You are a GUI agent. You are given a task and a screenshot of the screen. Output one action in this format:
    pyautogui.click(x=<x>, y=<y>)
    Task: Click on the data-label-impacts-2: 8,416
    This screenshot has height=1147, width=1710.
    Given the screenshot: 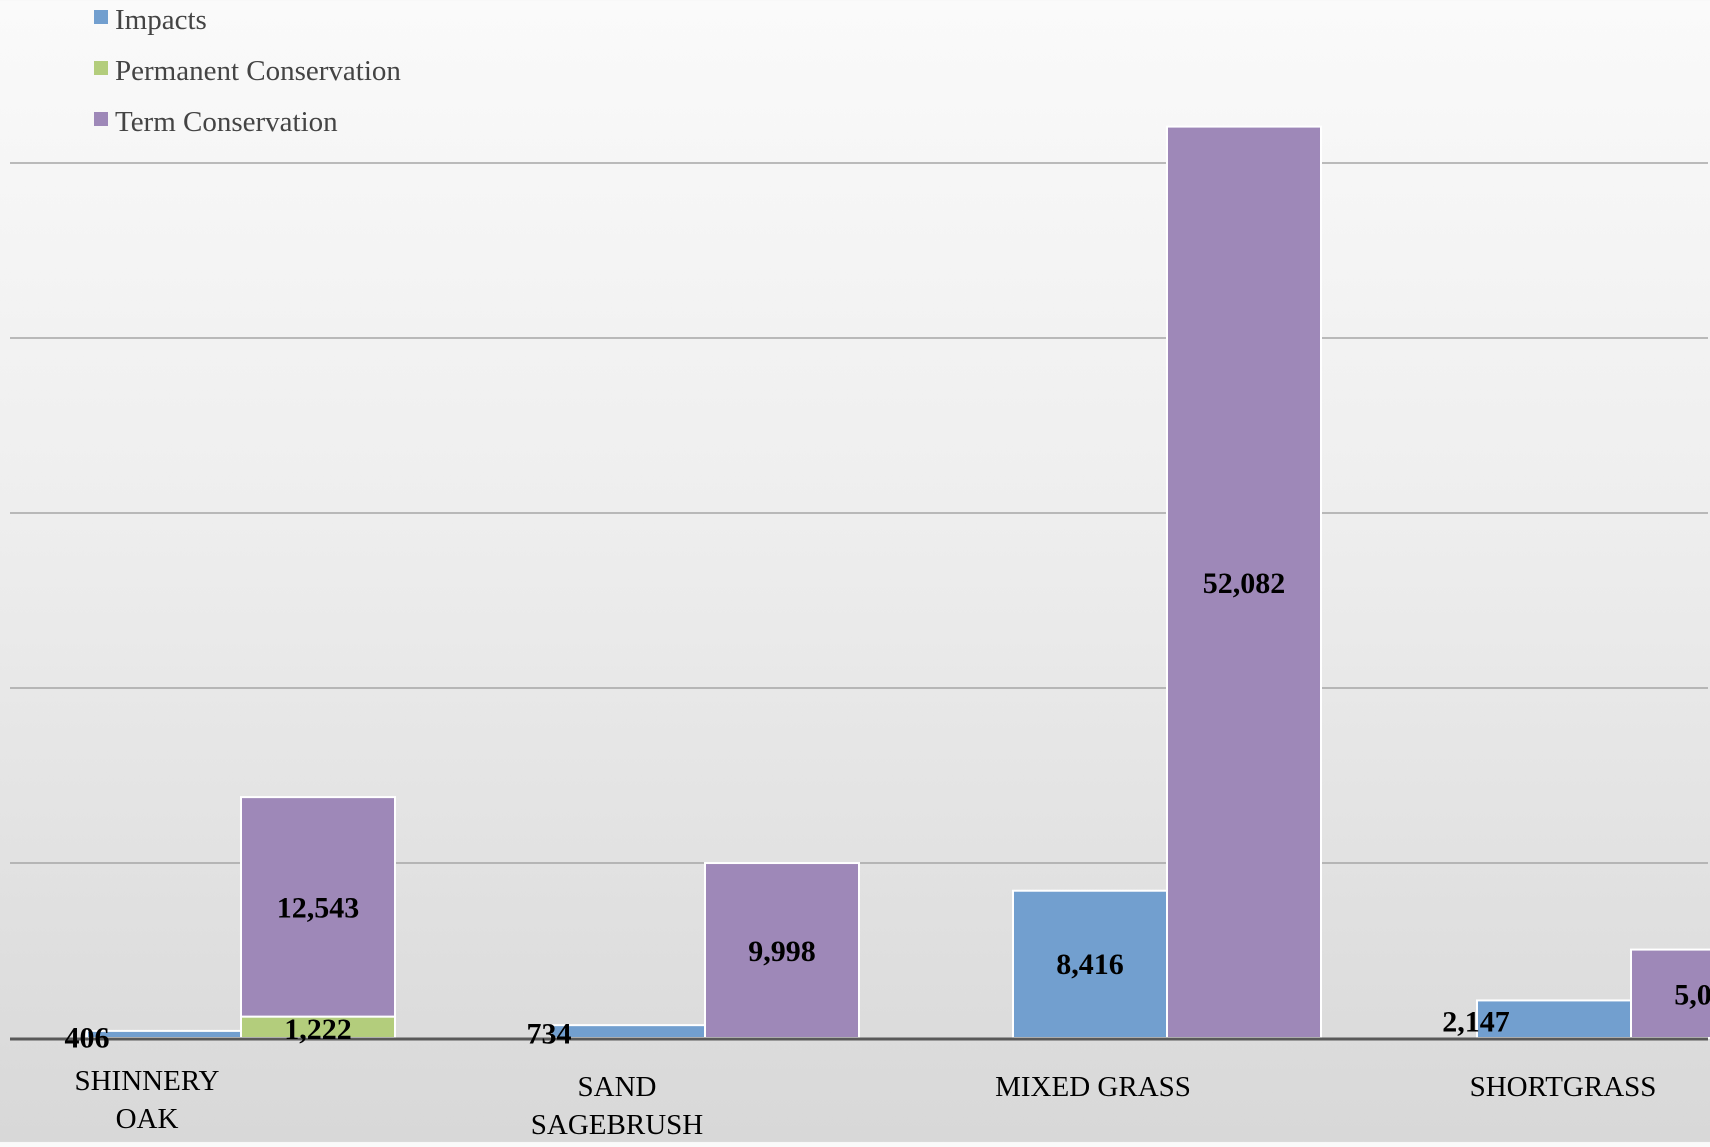 What is the action you would take?
    pyautogui.click(x=1090, y=964)
    